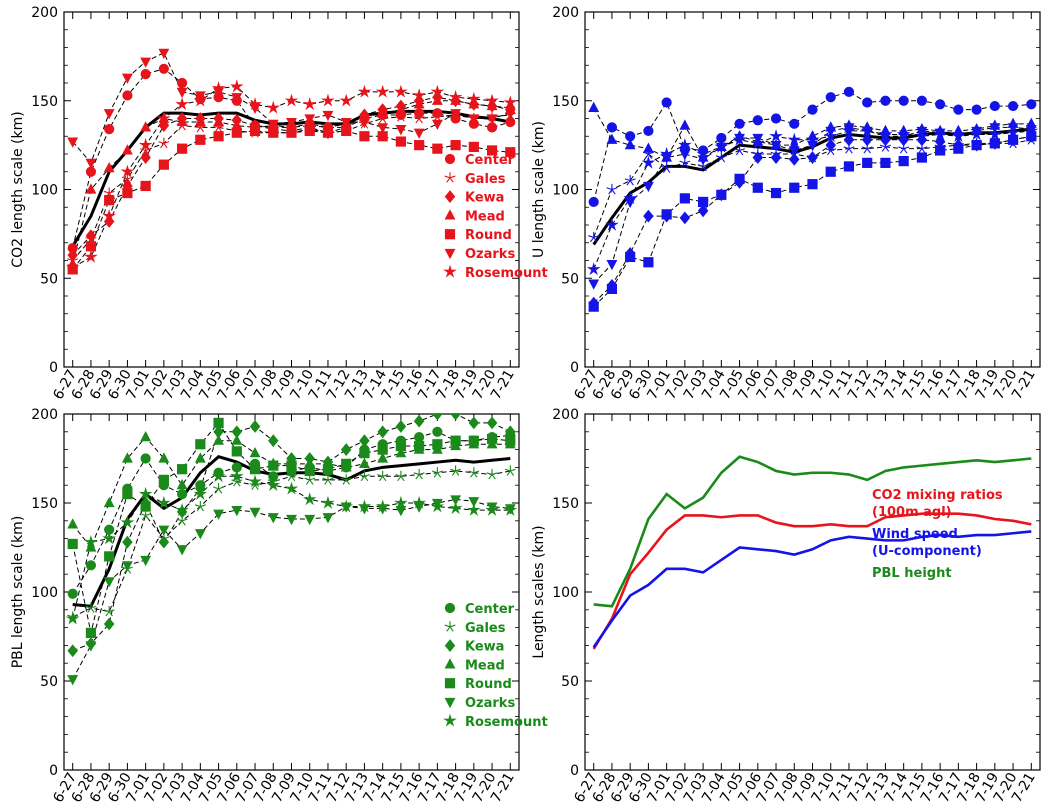  I want to click on legend-label: PBL height, so click(912, 573).